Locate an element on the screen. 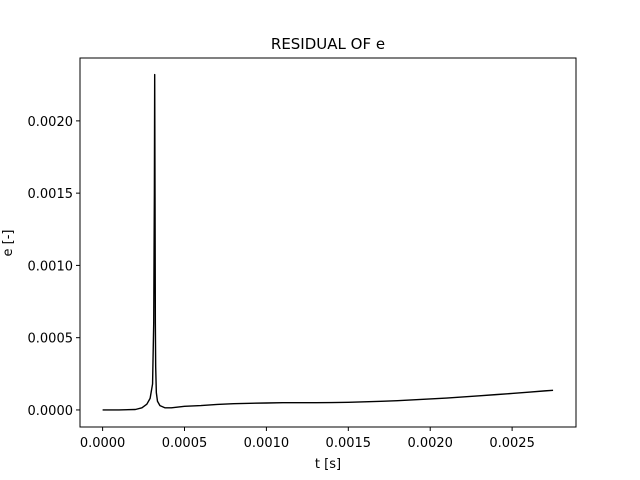 The height and width of the screenshot is (480, 640). y-tick-label: 0.0015 is located at coordinates (51, 194).